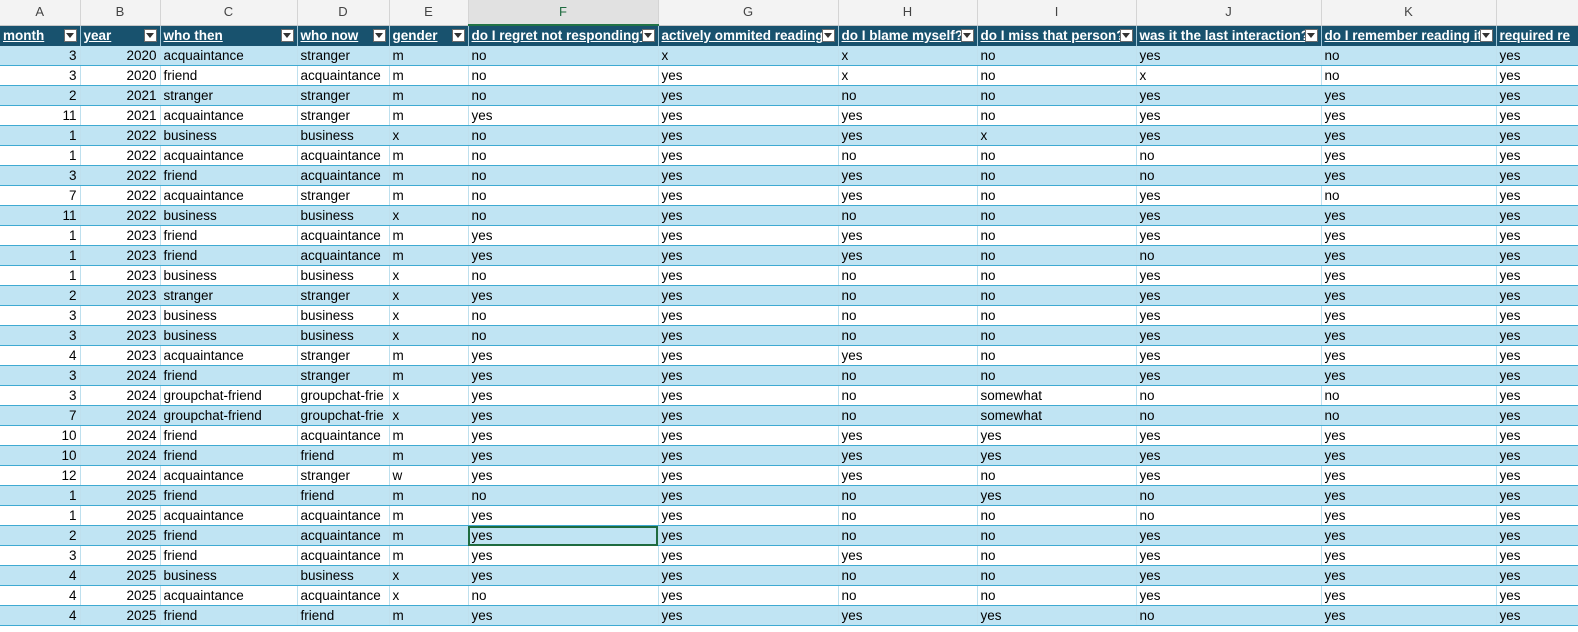  What do you see at coordinates (1409, 35) in the screenshot?
I see `column-header: do I remember reading it` at bounding box center [1409, 35].